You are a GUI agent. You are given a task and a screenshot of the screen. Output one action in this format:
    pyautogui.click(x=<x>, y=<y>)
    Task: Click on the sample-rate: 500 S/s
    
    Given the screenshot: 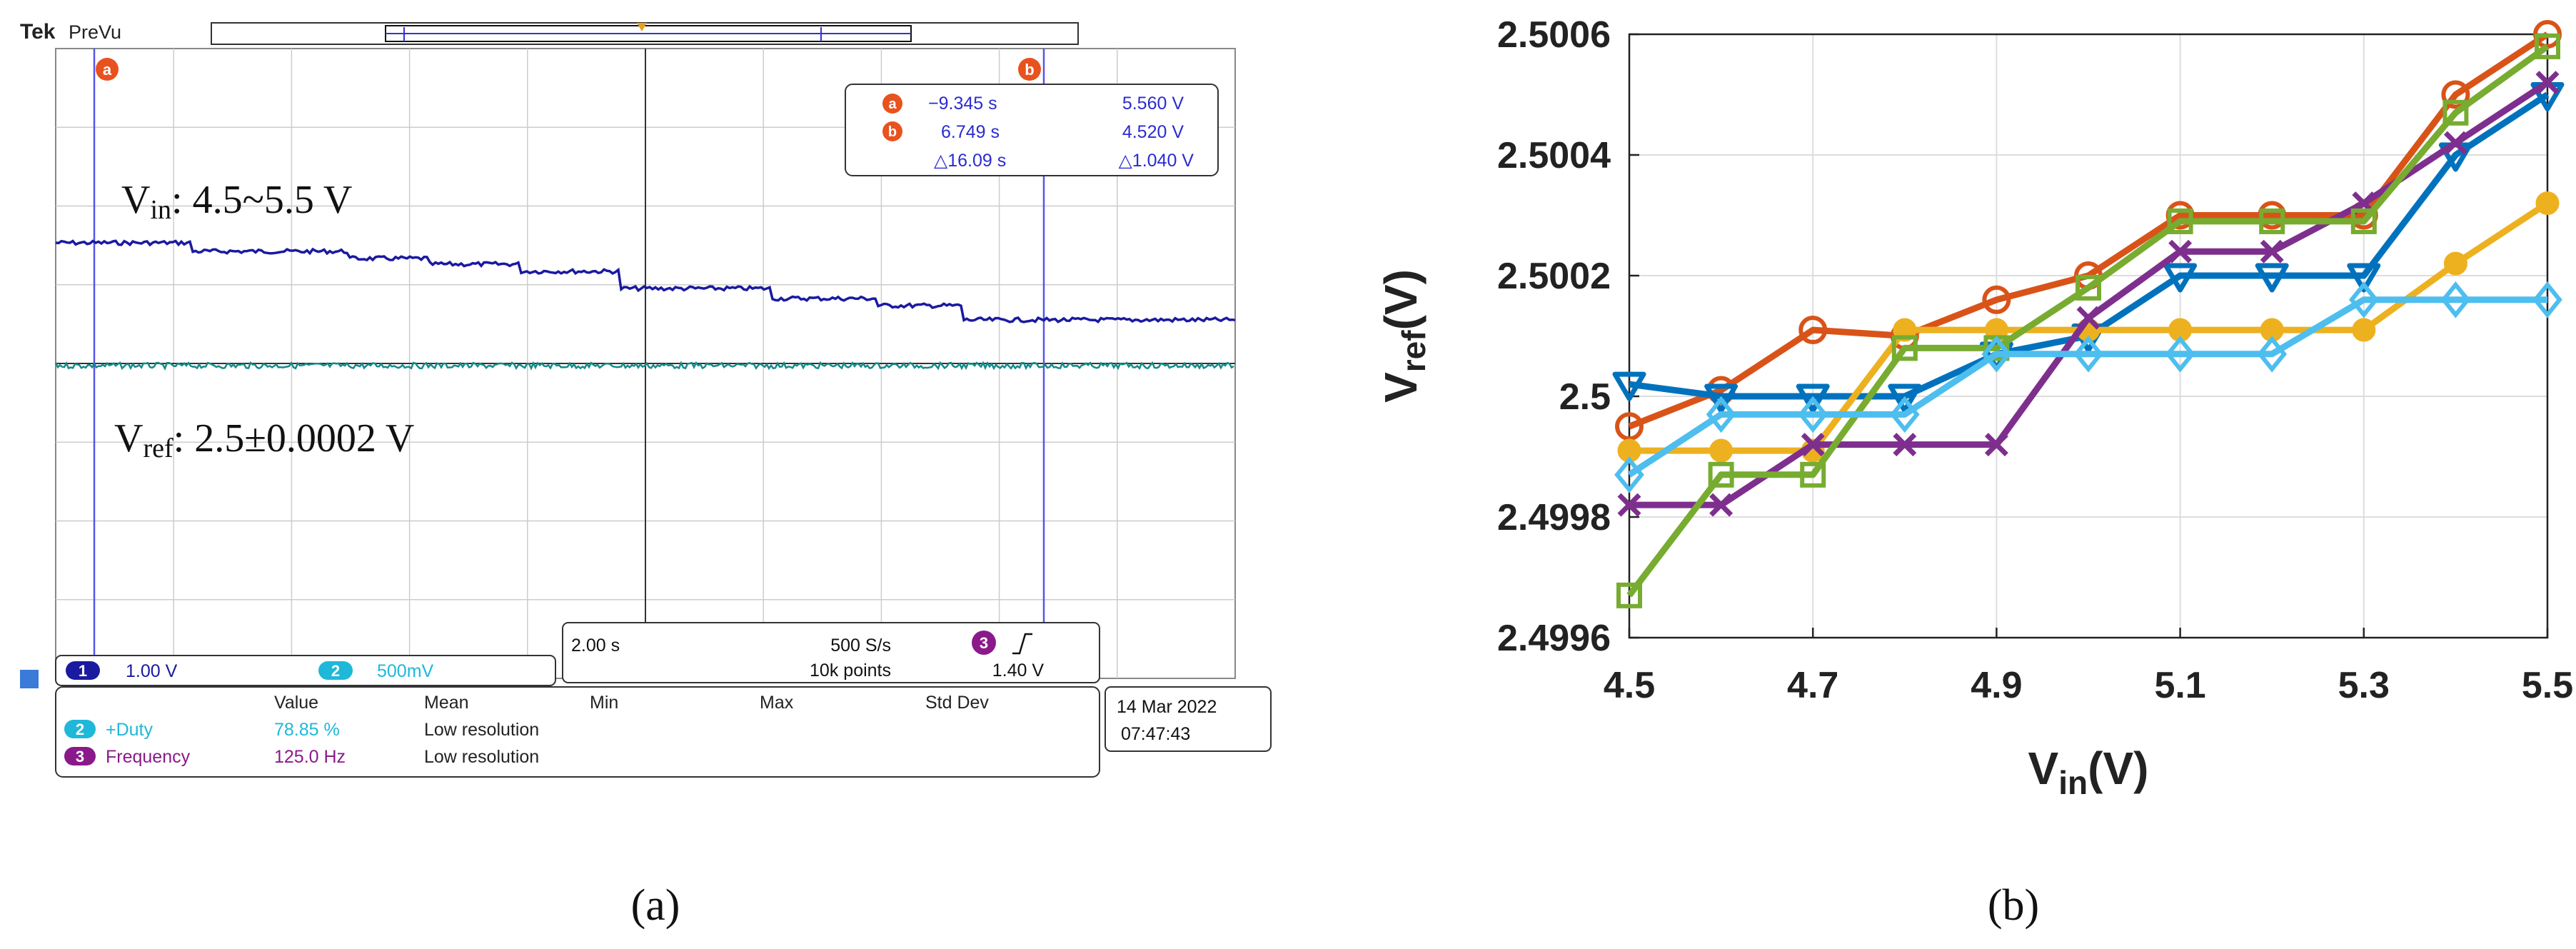 What is the action you would take?
    pyautogui.click(x=860, y=646)
    